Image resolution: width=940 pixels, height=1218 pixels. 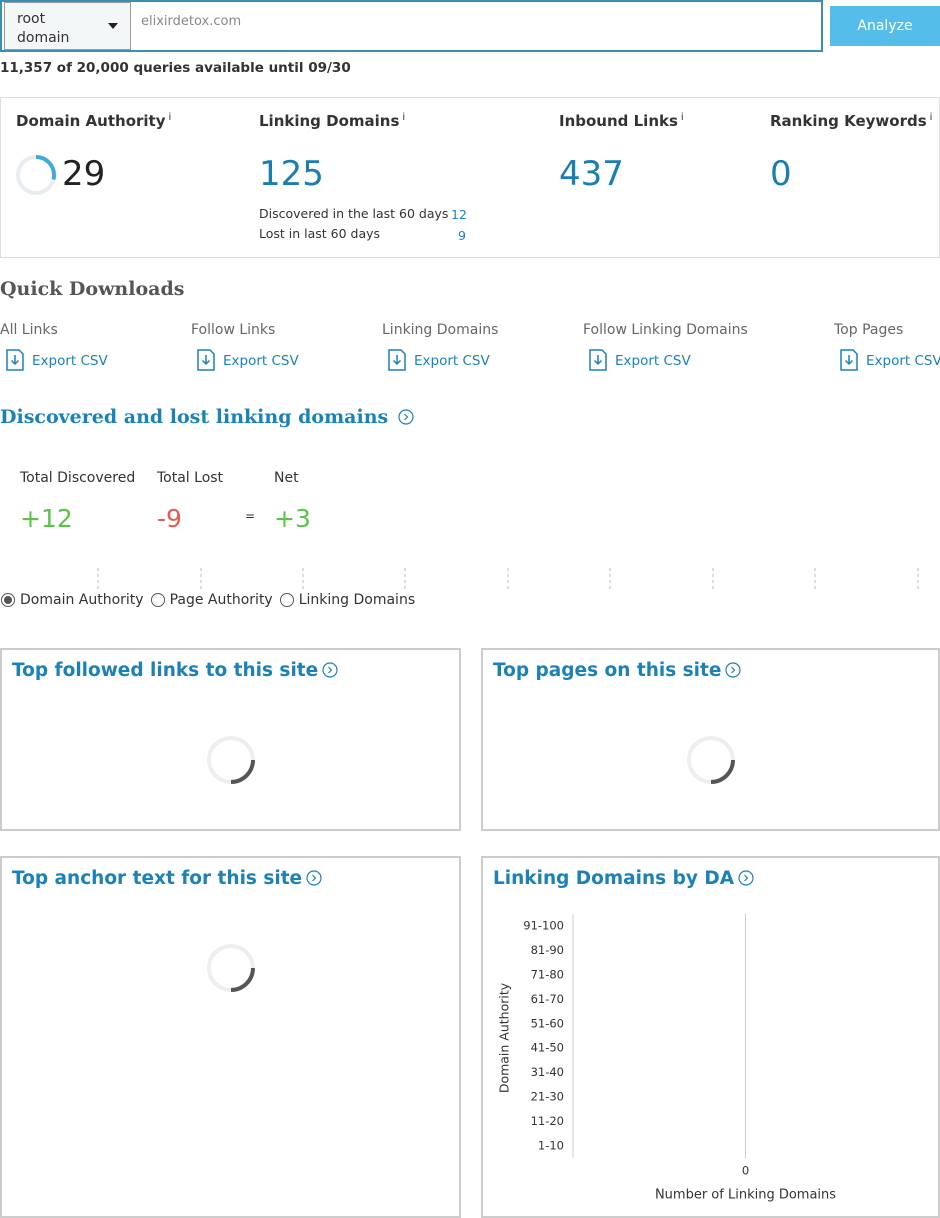 I want to click on search-input: elixirdetox.com, so click(x=191, y=21).